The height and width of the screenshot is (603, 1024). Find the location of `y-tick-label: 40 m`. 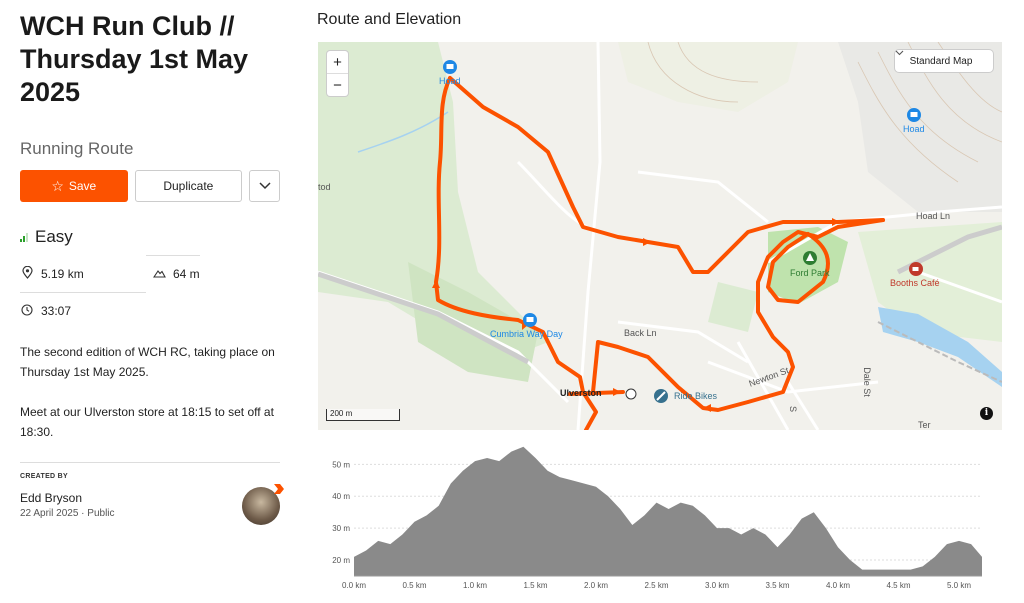

y-tick-label: 40 m is located at coordinates (341, 496).